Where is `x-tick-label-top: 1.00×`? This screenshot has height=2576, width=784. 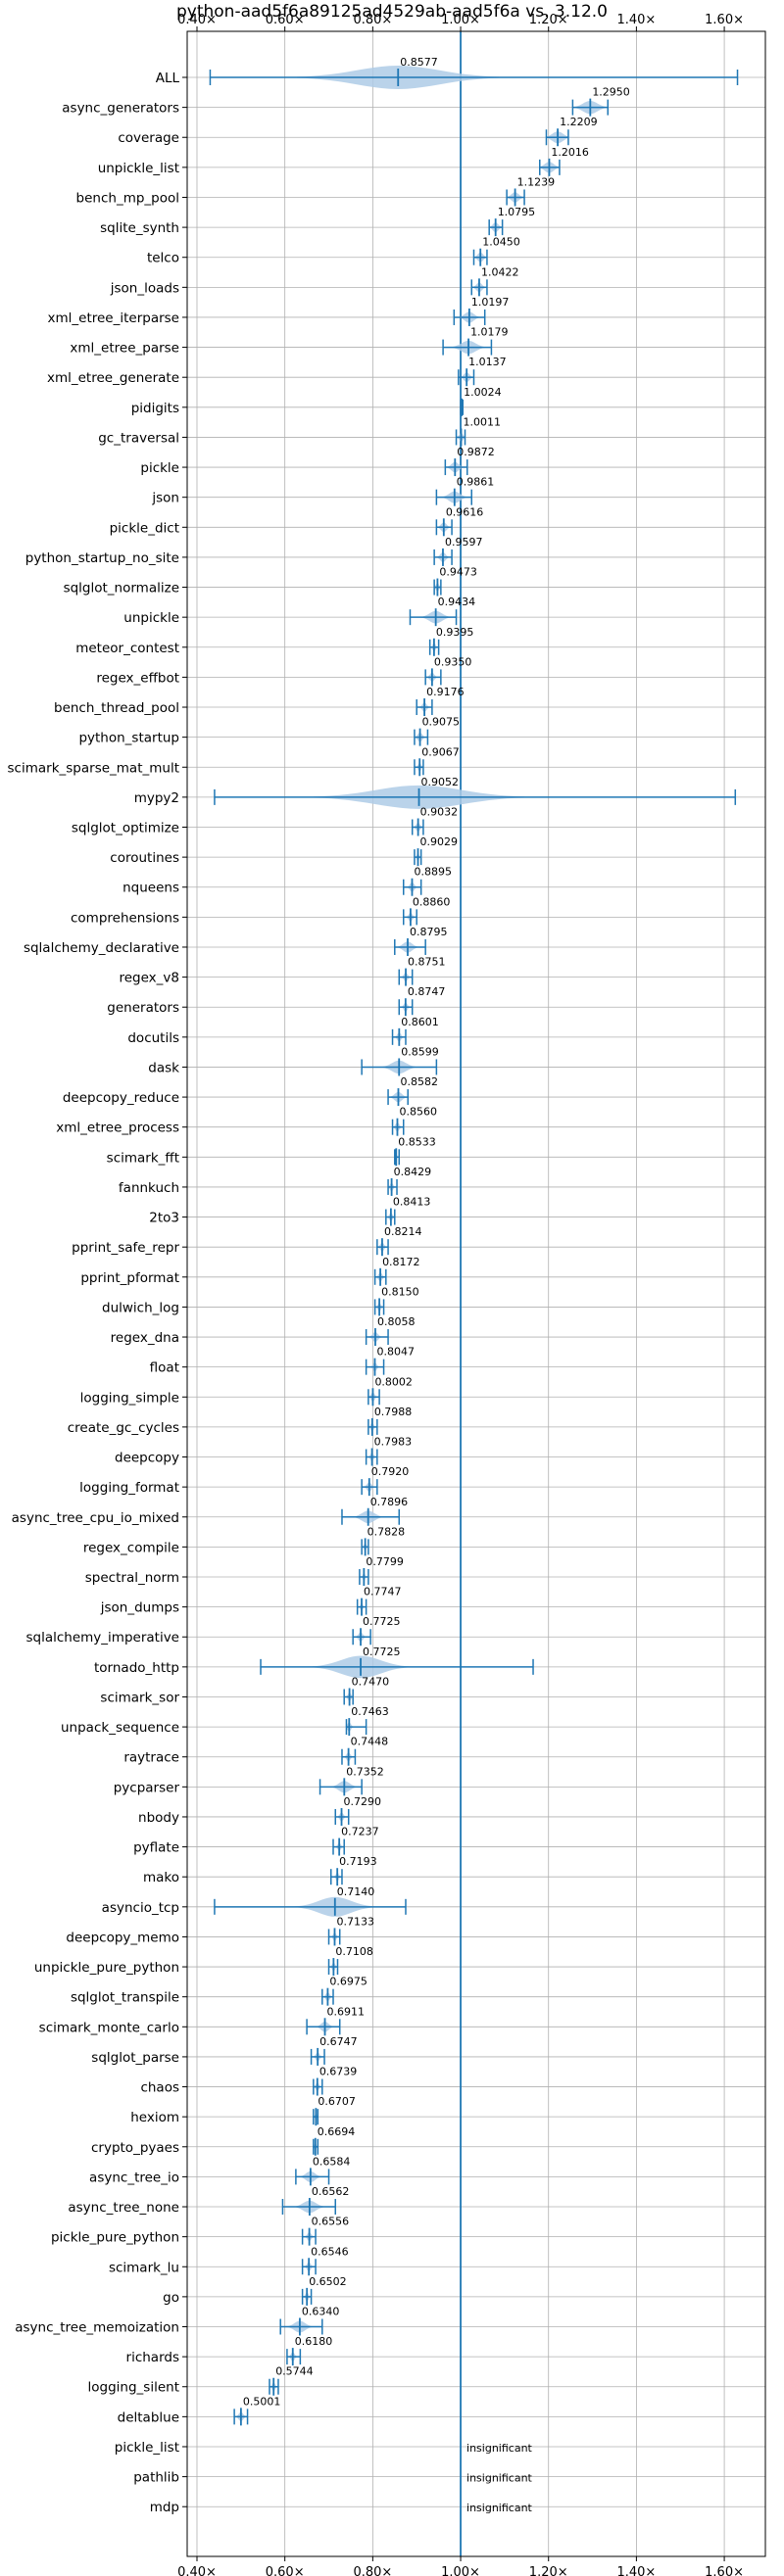 x-tick-label-top: 1.00× is located at coordinates (460, 20).